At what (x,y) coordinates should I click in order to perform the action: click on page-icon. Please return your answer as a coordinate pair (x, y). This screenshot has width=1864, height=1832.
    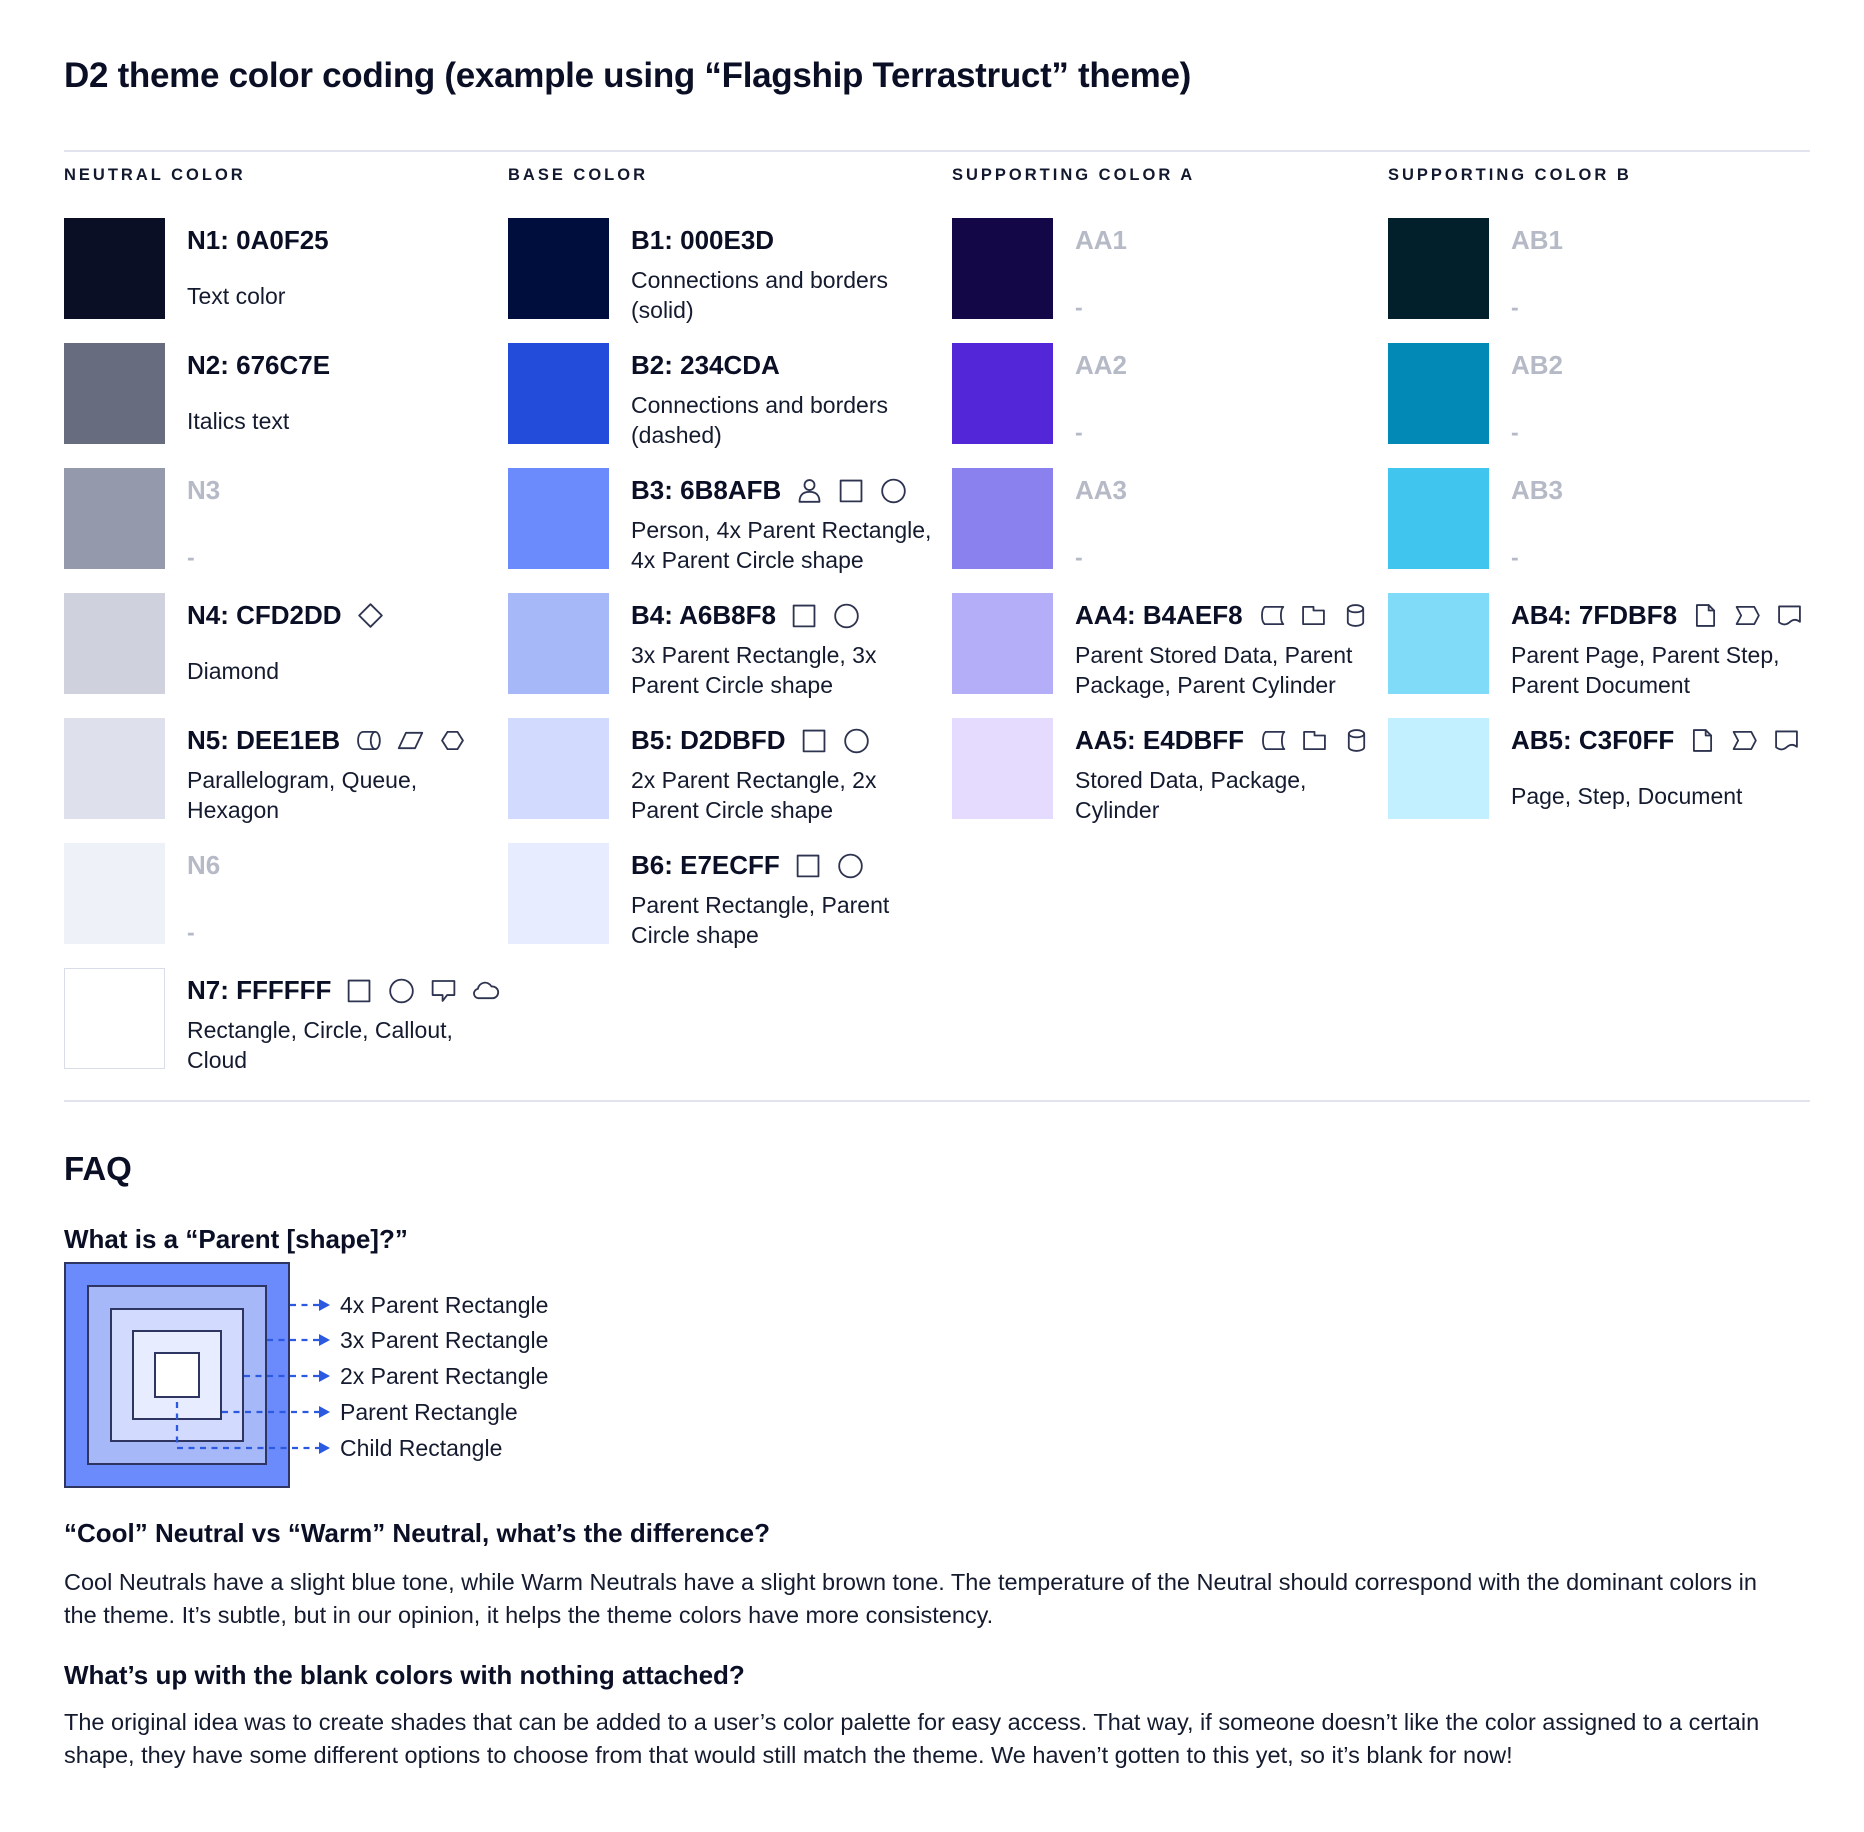
    Looking at the image, I should click on (1706, 615).